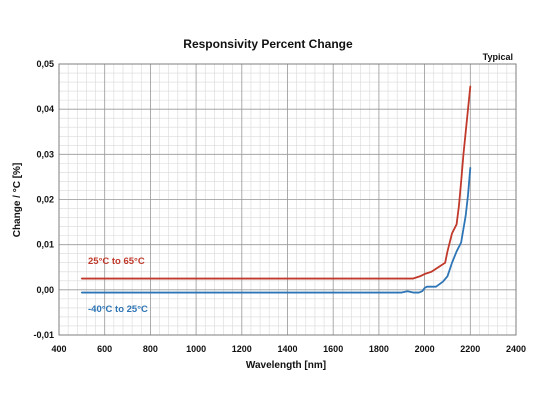 Image resolution: width=533 pixels, height=400 pixels. I want to click on series-label-25c-to-65c: 25°C to 65°C, so click(116, 261).